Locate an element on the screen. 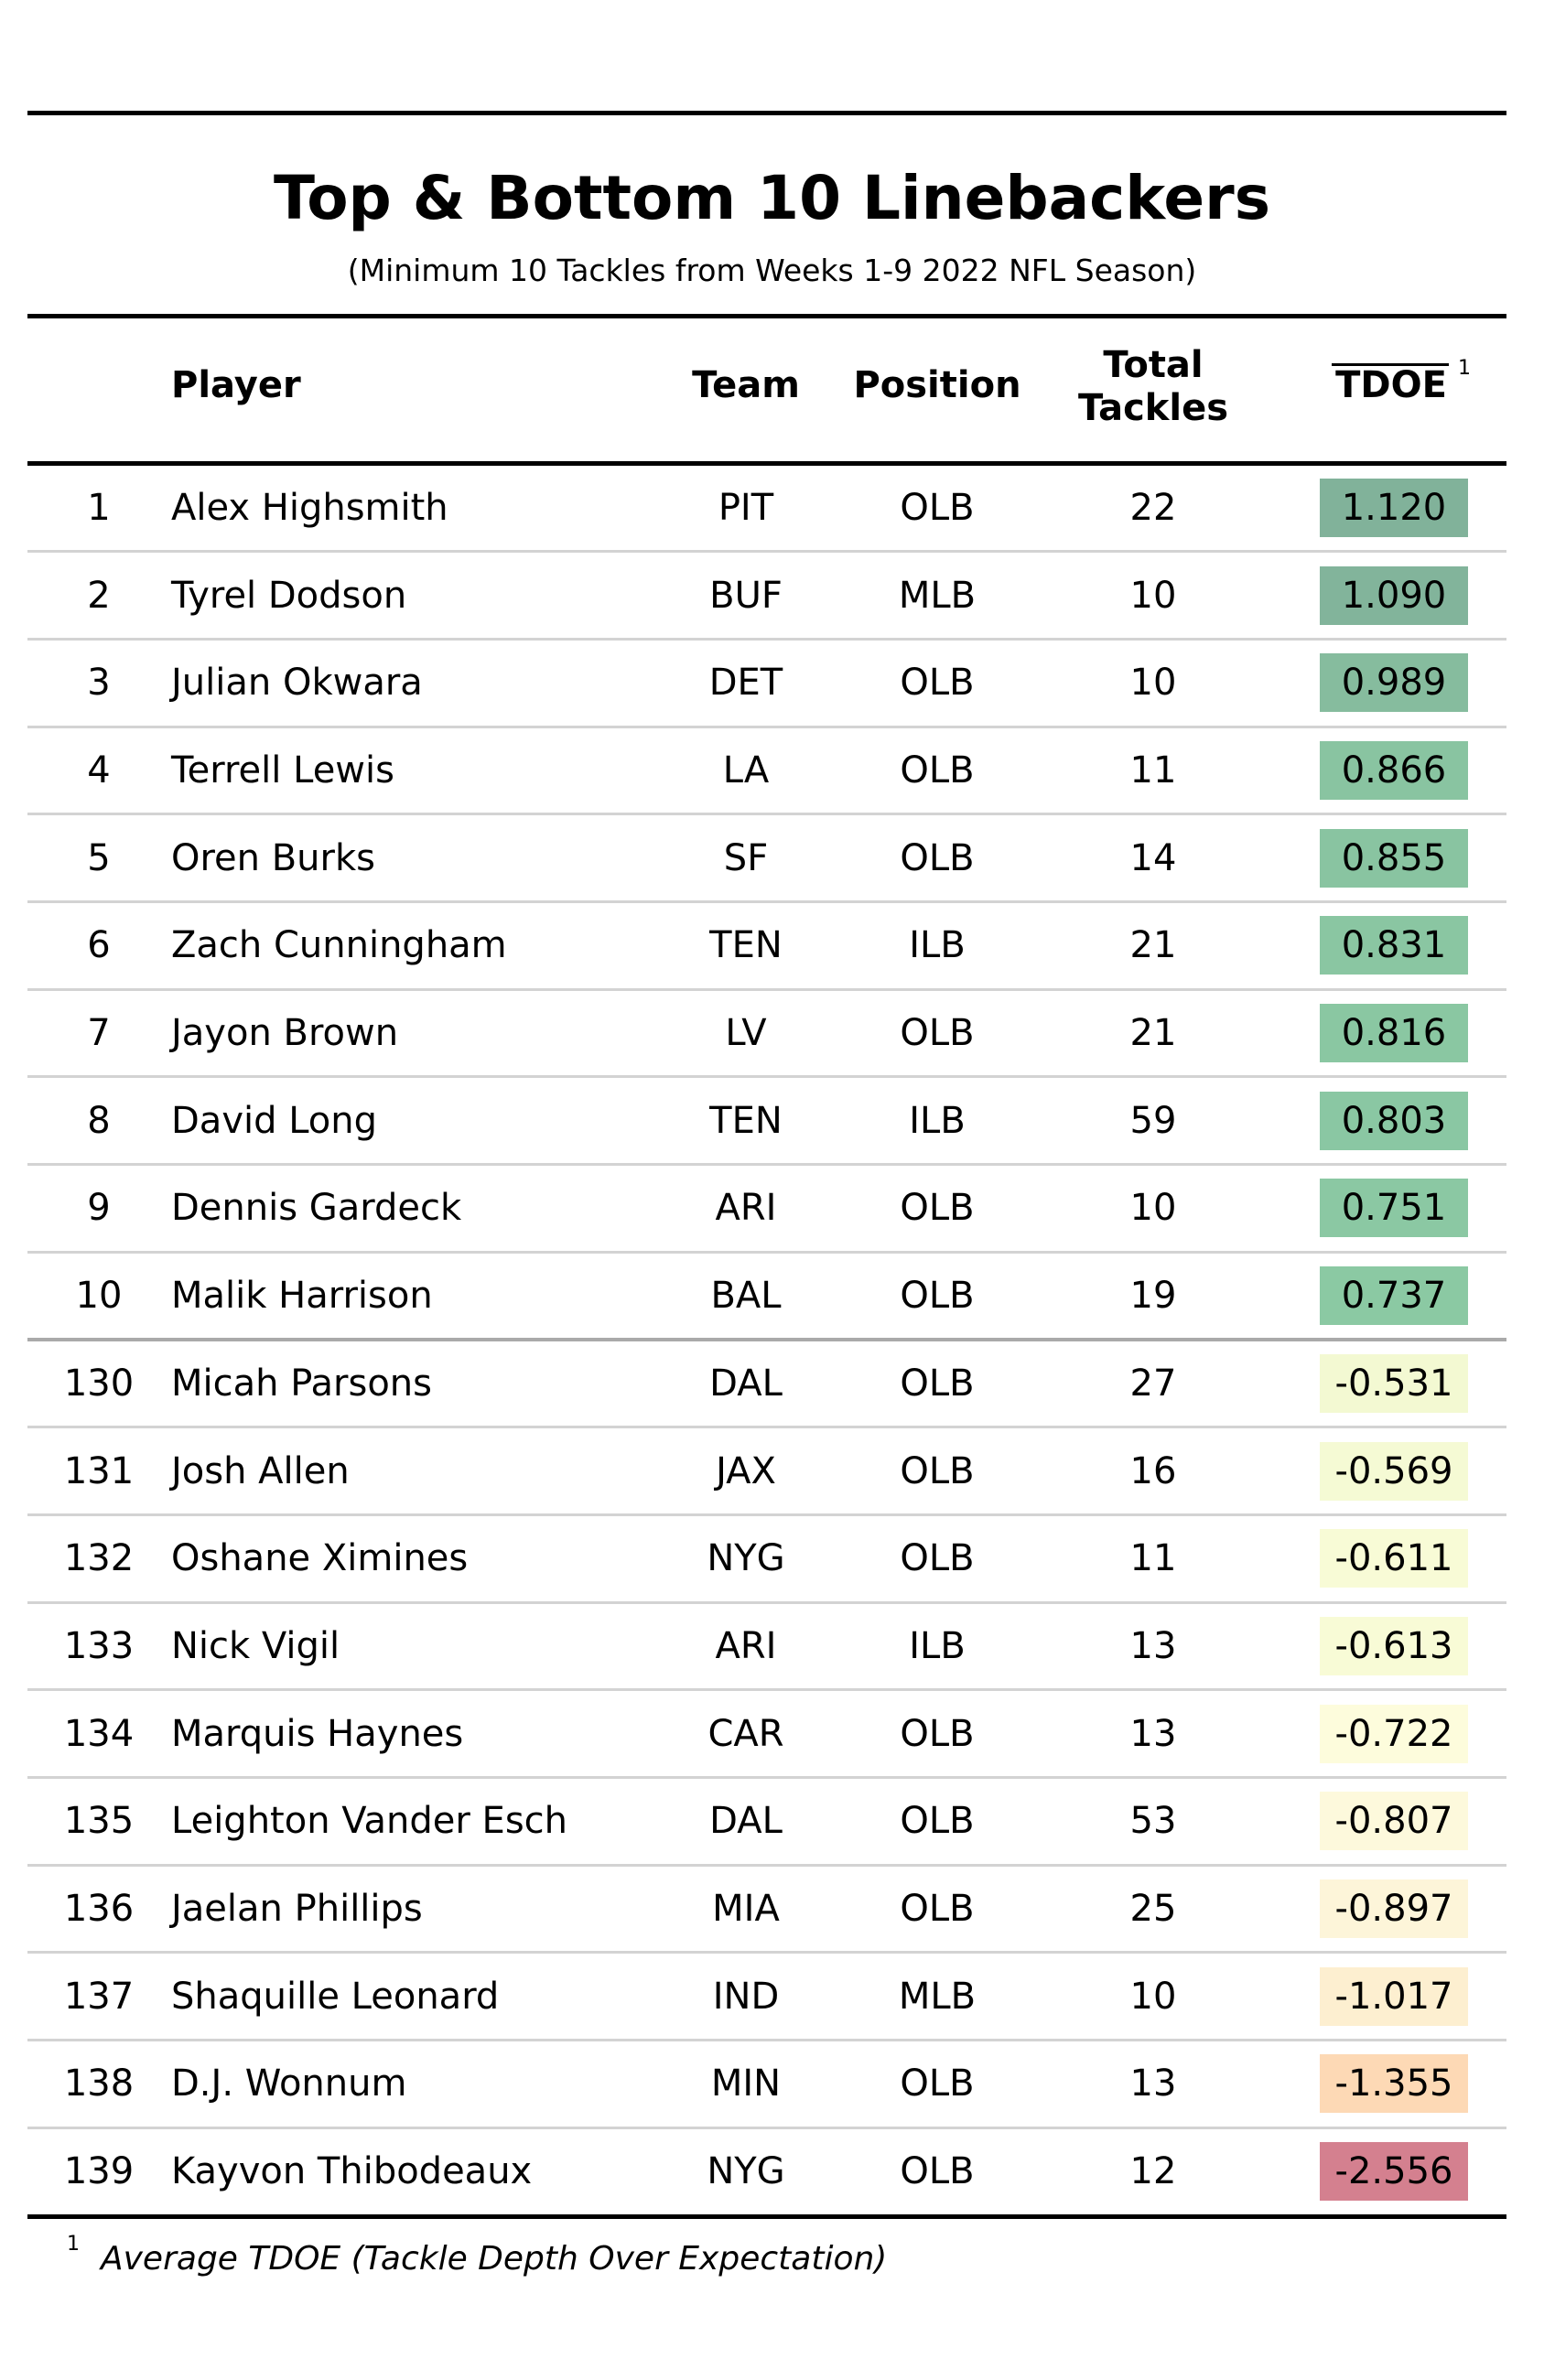 The image size is (1544, 2380). footnote-mark: 1 is located at coordinates (73, 2244).